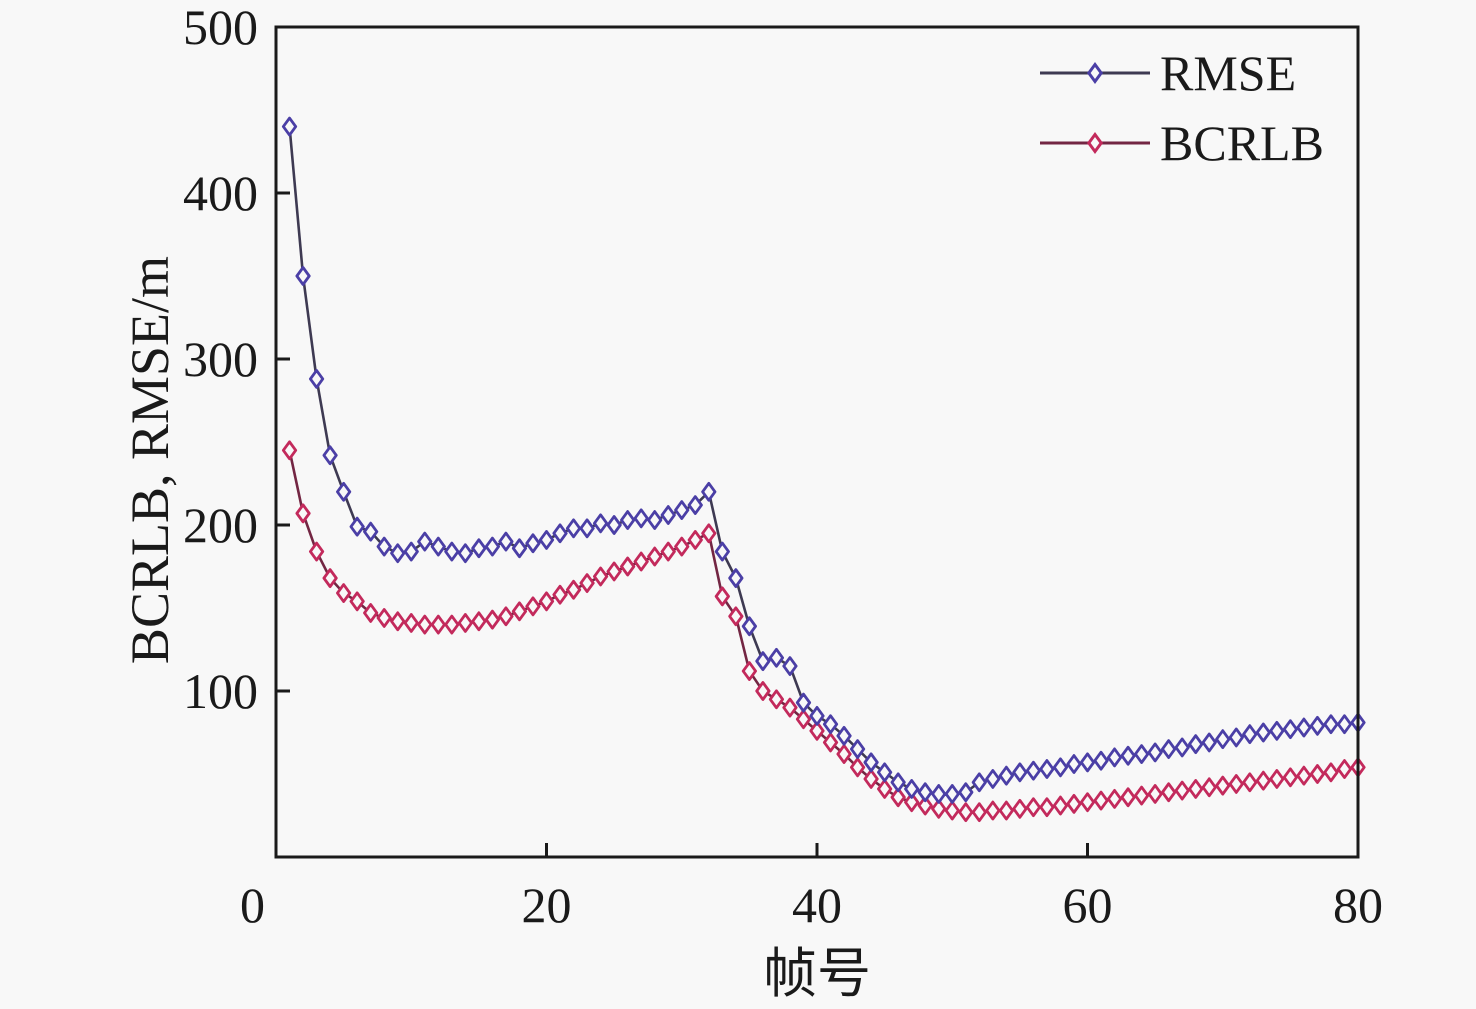  What do you see at coordinates (220, 359) in the screenshot?
I see `y-tick-label: 300` at bounding box center [220, 359].